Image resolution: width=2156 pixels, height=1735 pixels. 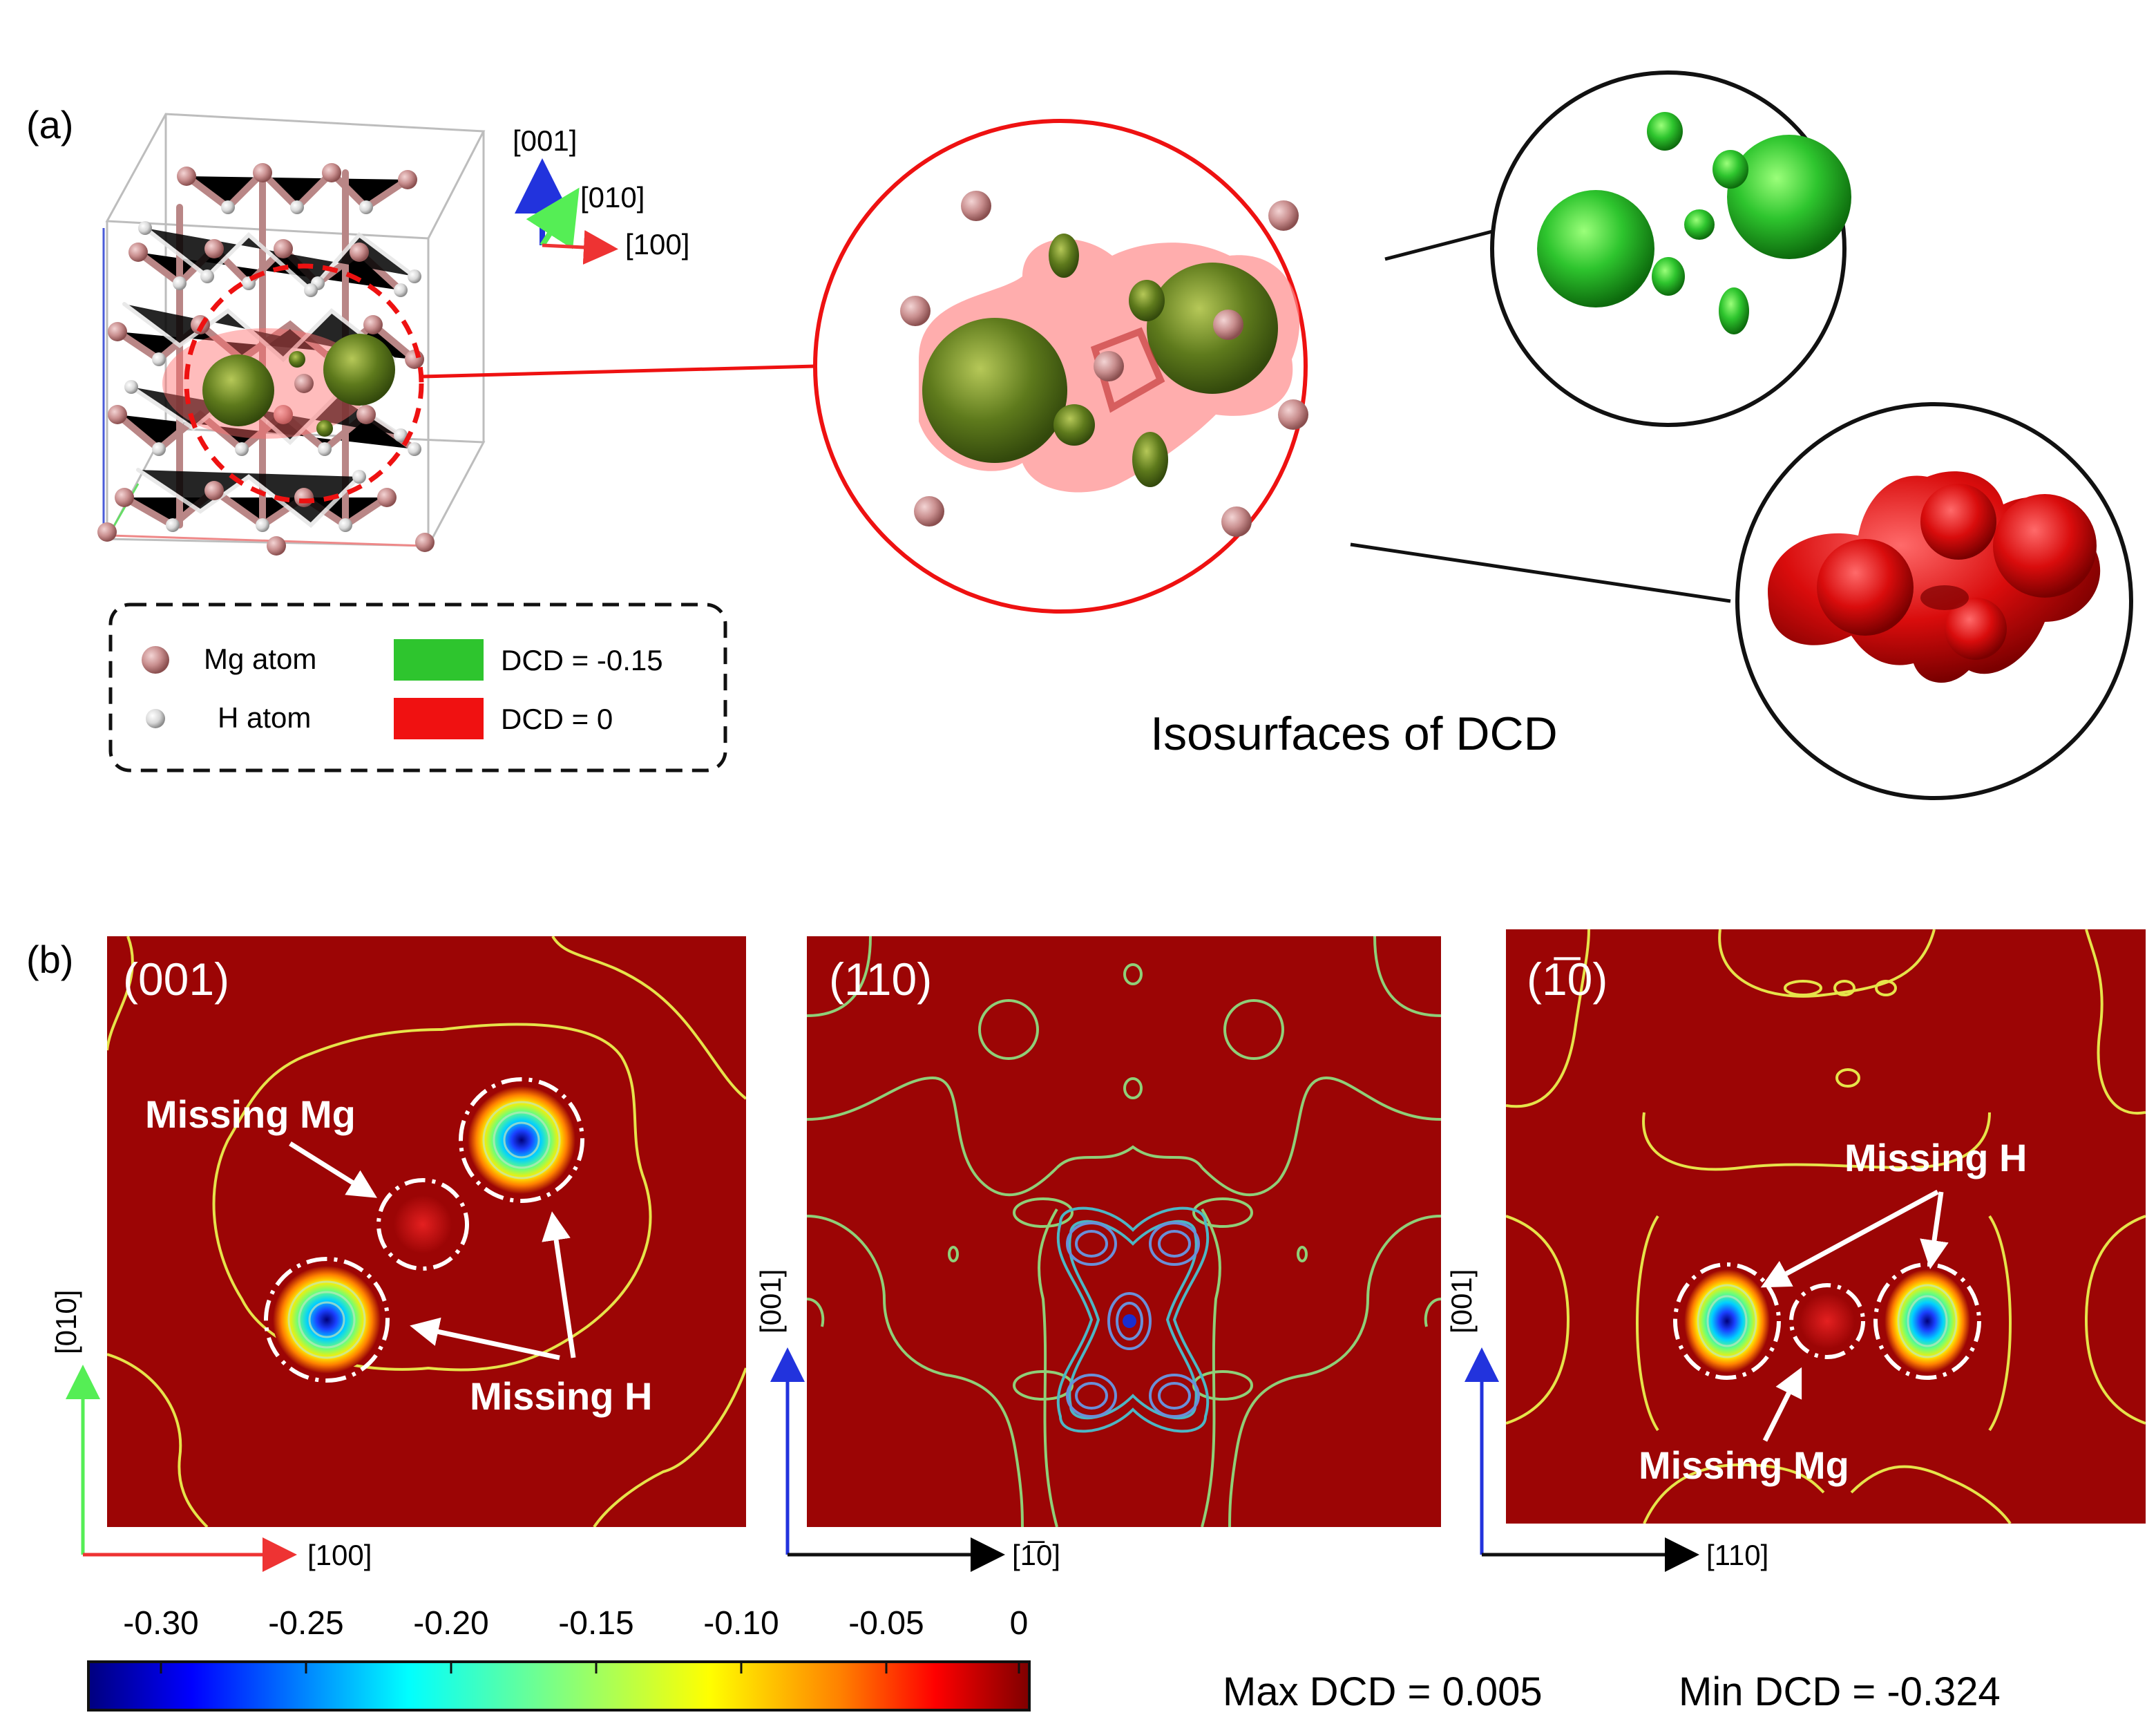 I want to click on axes-triad: [001] [010] [100], so click(x=601, y=194).